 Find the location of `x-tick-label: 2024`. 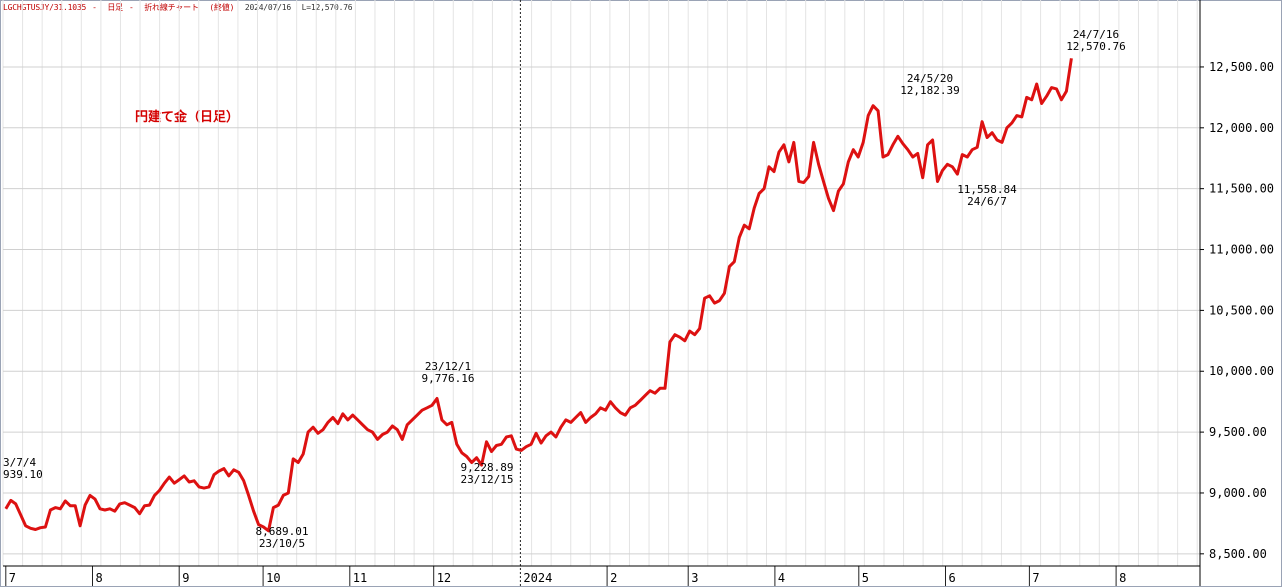

x-tick-label: 2024 is located at coordinates (537, 578).